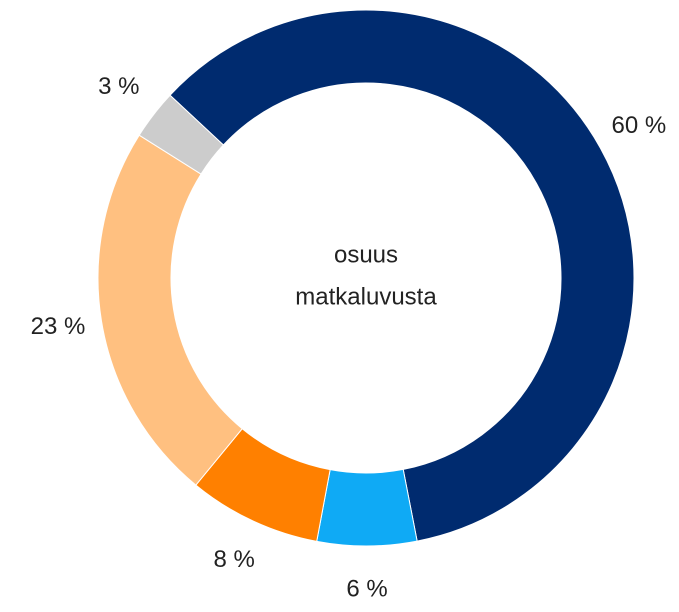 The width and height of the screenshot is (679, 612). Describe the element at coordinates (233, 559) in the screenshot. I see `data-label: 8 %` at that location.